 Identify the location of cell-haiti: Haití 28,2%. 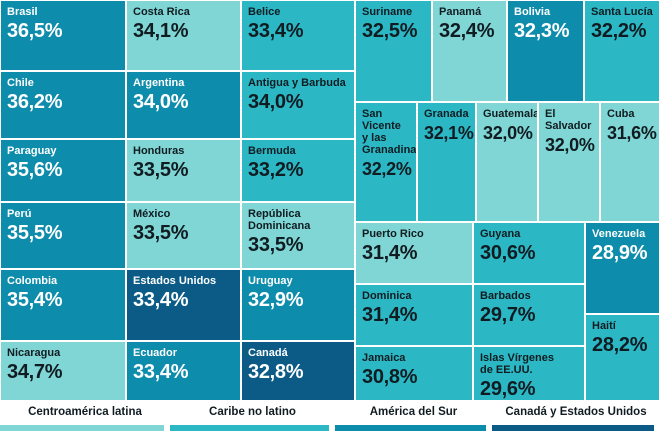
(622, 357).